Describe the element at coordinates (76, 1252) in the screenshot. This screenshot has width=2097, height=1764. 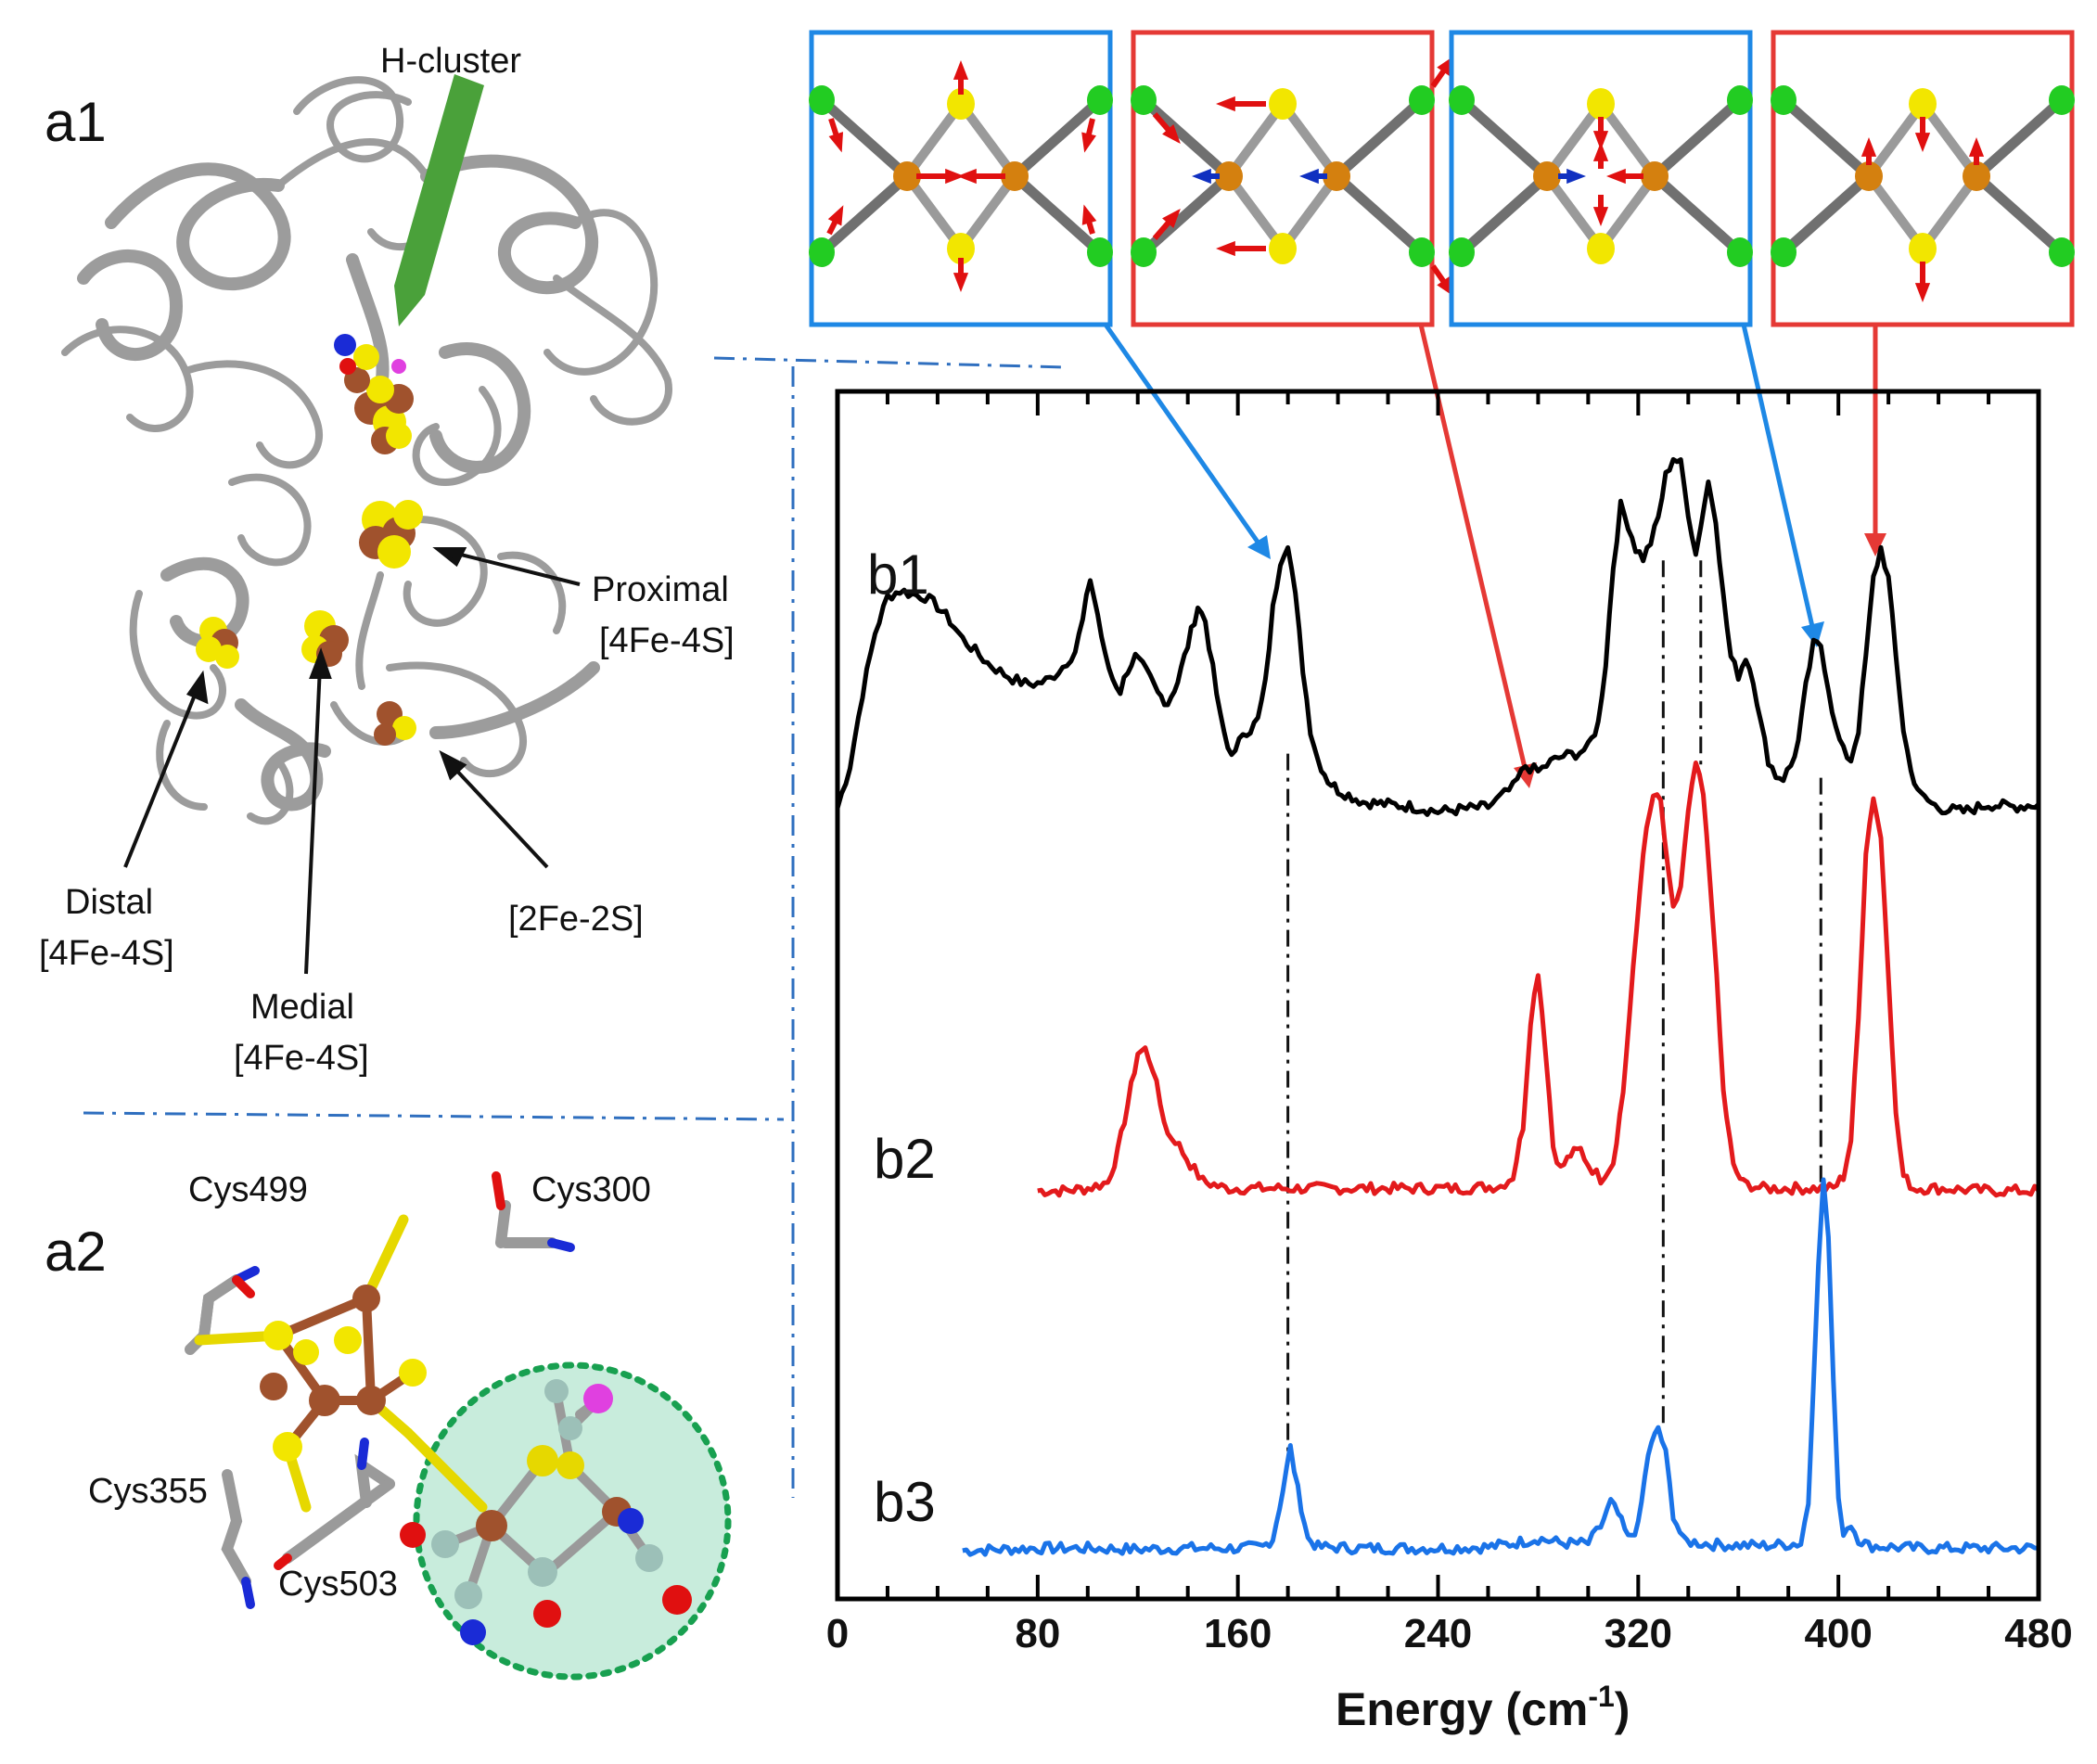
I see `panel-label-a2: a2` at that location.